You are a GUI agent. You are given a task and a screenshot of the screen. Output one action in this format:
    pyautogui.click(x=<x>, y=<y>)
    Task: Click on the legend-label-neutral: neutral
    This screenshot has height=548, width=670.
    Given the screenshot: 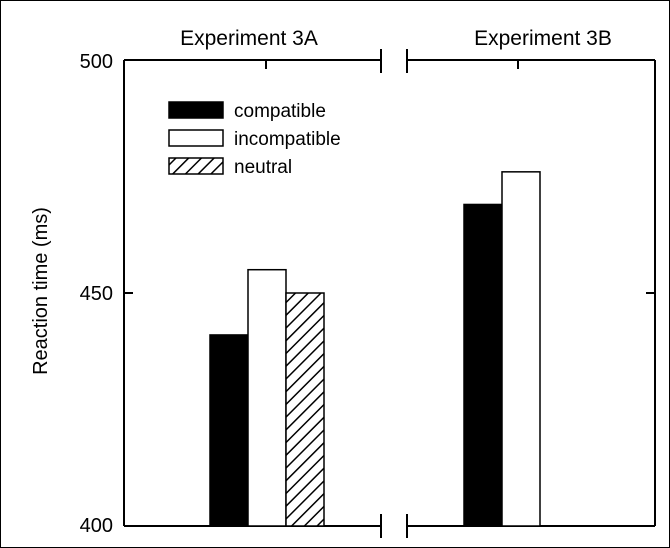 What is the action you would take?
    pyautogui.click(x=263, y=167)
    